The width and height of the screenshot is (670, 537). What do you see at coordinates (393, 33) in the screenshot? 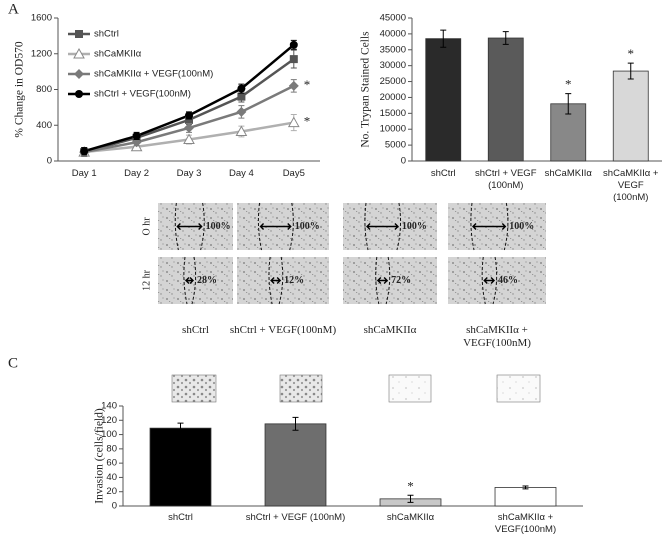
I see `y-tick-label: 40000` at bounding box center [393, 33].